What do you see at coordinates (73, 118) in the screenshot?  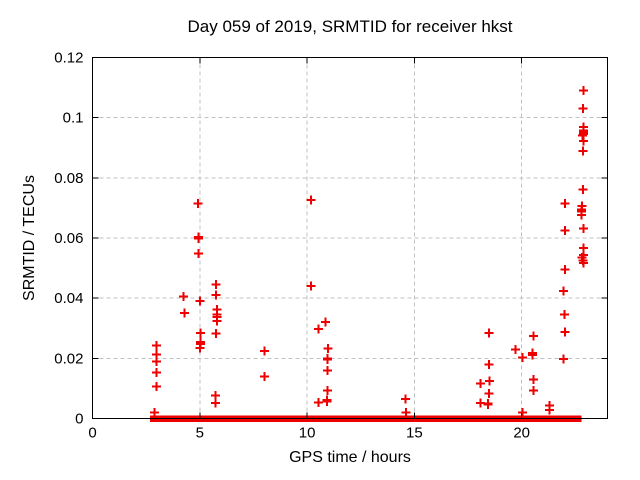 I see `y-tick-label: 0.1` at bounding box center [73, 118].